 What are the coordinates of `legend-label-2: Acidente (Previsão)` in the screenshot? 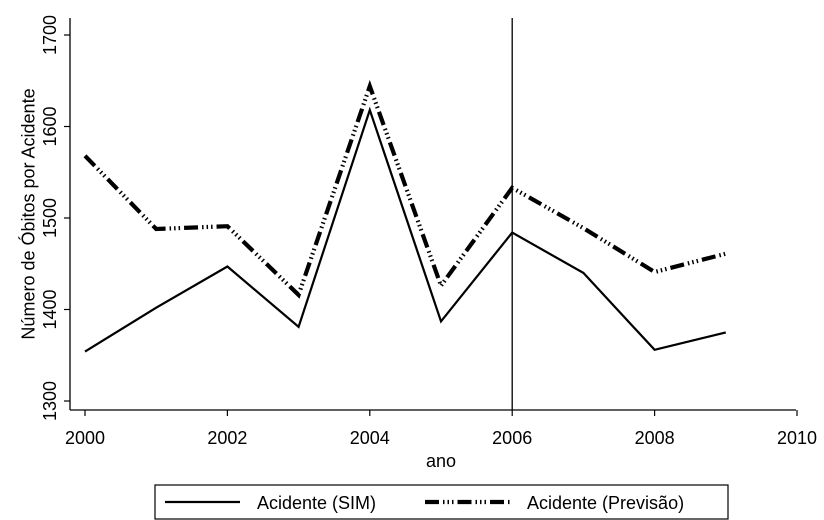 It's located at (605, 503).